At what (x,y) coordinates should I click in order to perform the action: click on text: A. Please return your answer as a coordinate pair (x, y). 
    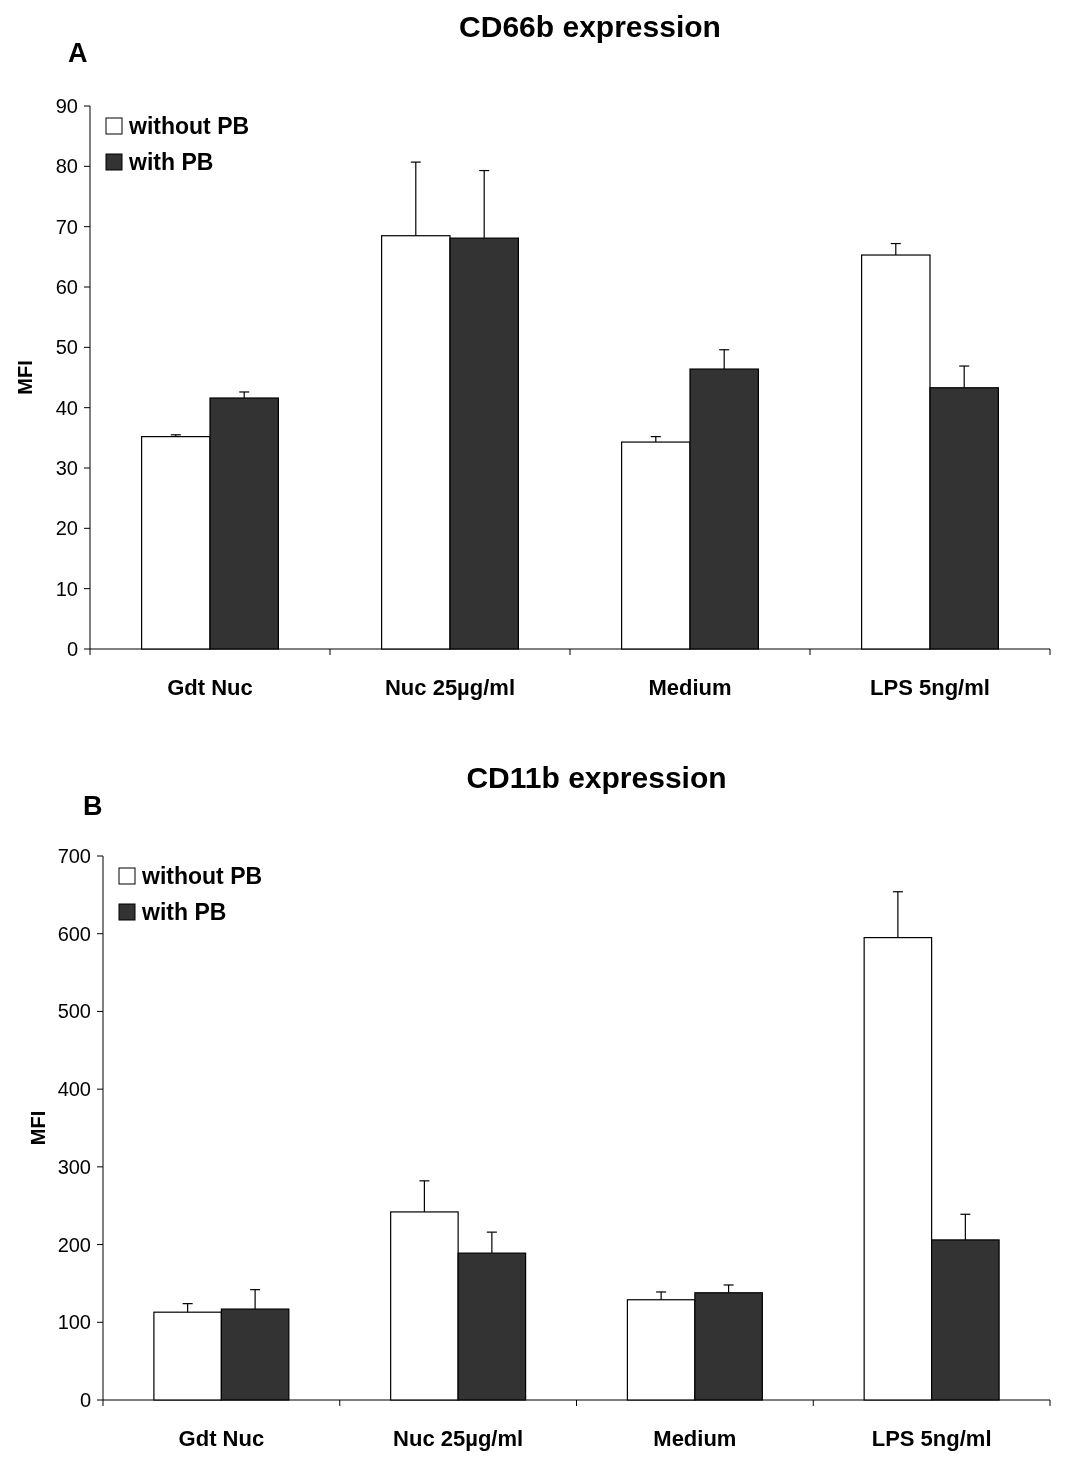
    Looking at the image, I should click on (78, 53).